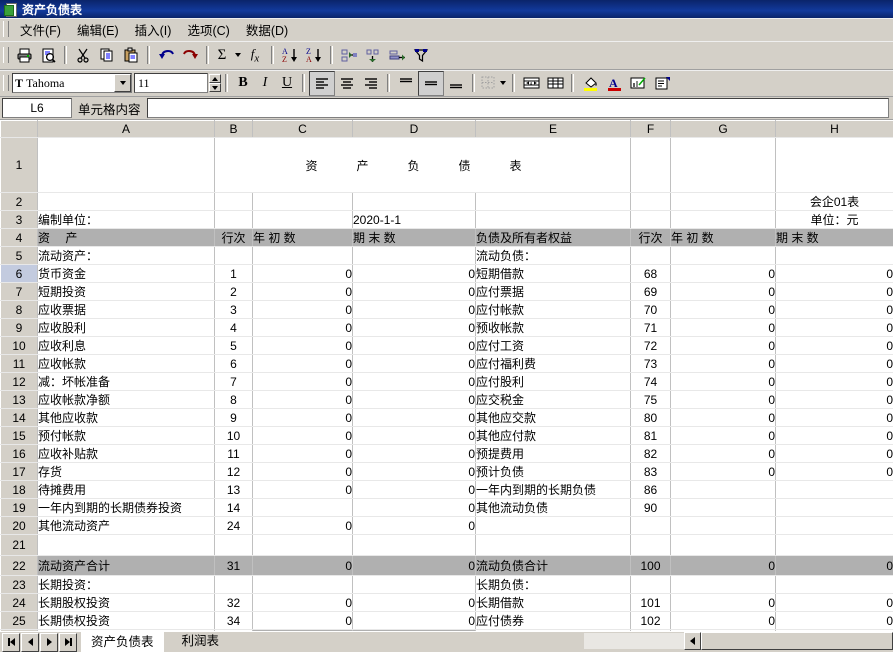 This screenshot has width=893, height=652. I want to click on cell-g19, so click(723, 507).